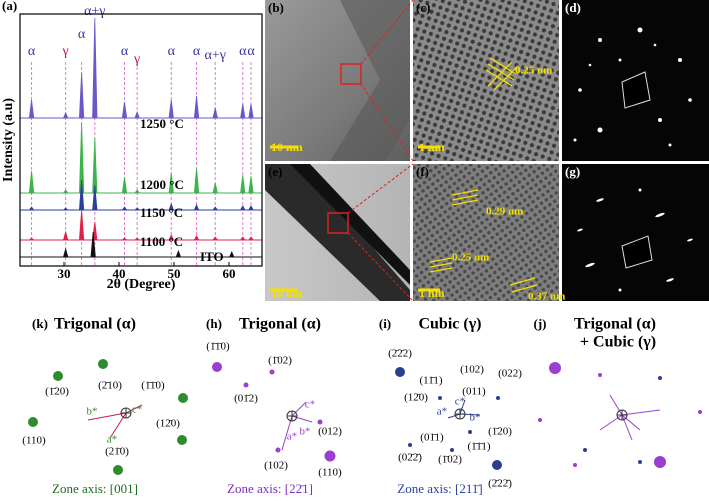 The height and width of the screenshot is (503, 709). What do you see at coordinates (422, 171) in the screenshot?
I see `panel-label: (f)` at bounding box center [422, 171].